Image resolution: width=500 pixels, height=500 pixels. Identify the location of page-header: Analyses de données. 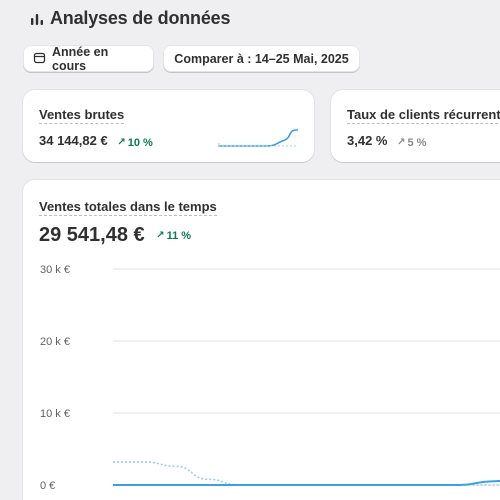
(130, 18).